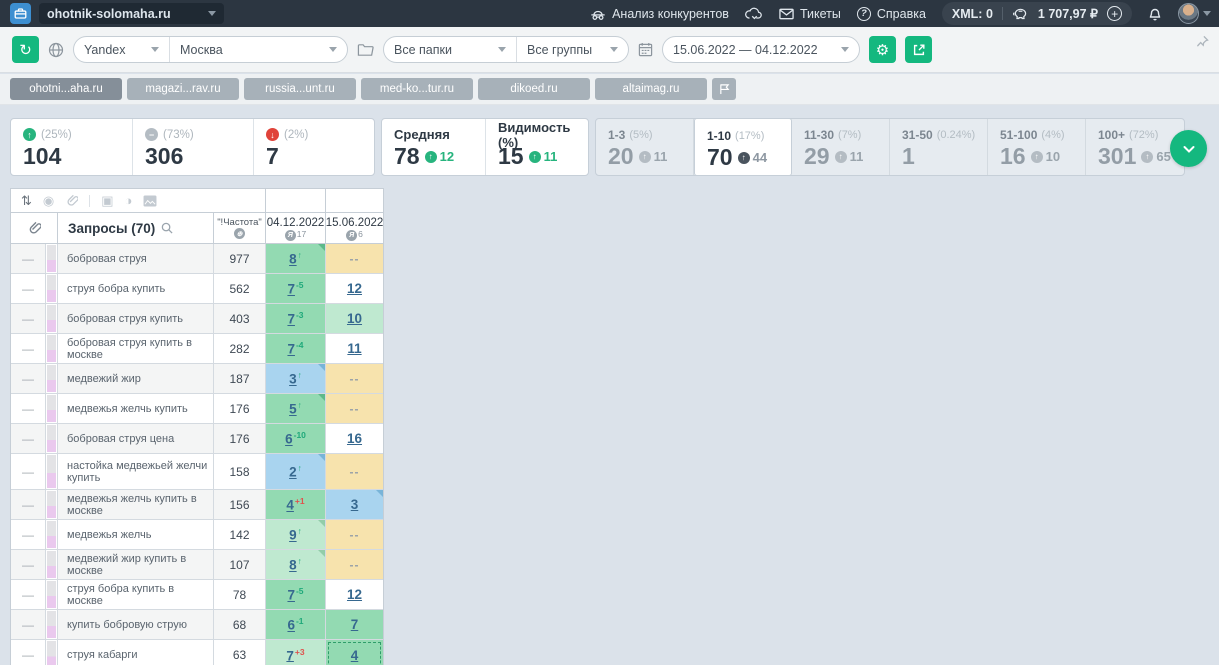 The width and height of the screenshot is (1219, 665). What do you see at coordinates (136, 534) in the screenshot?
I see `query-cell: медвежья желчь` at bounding box center [136, 534].